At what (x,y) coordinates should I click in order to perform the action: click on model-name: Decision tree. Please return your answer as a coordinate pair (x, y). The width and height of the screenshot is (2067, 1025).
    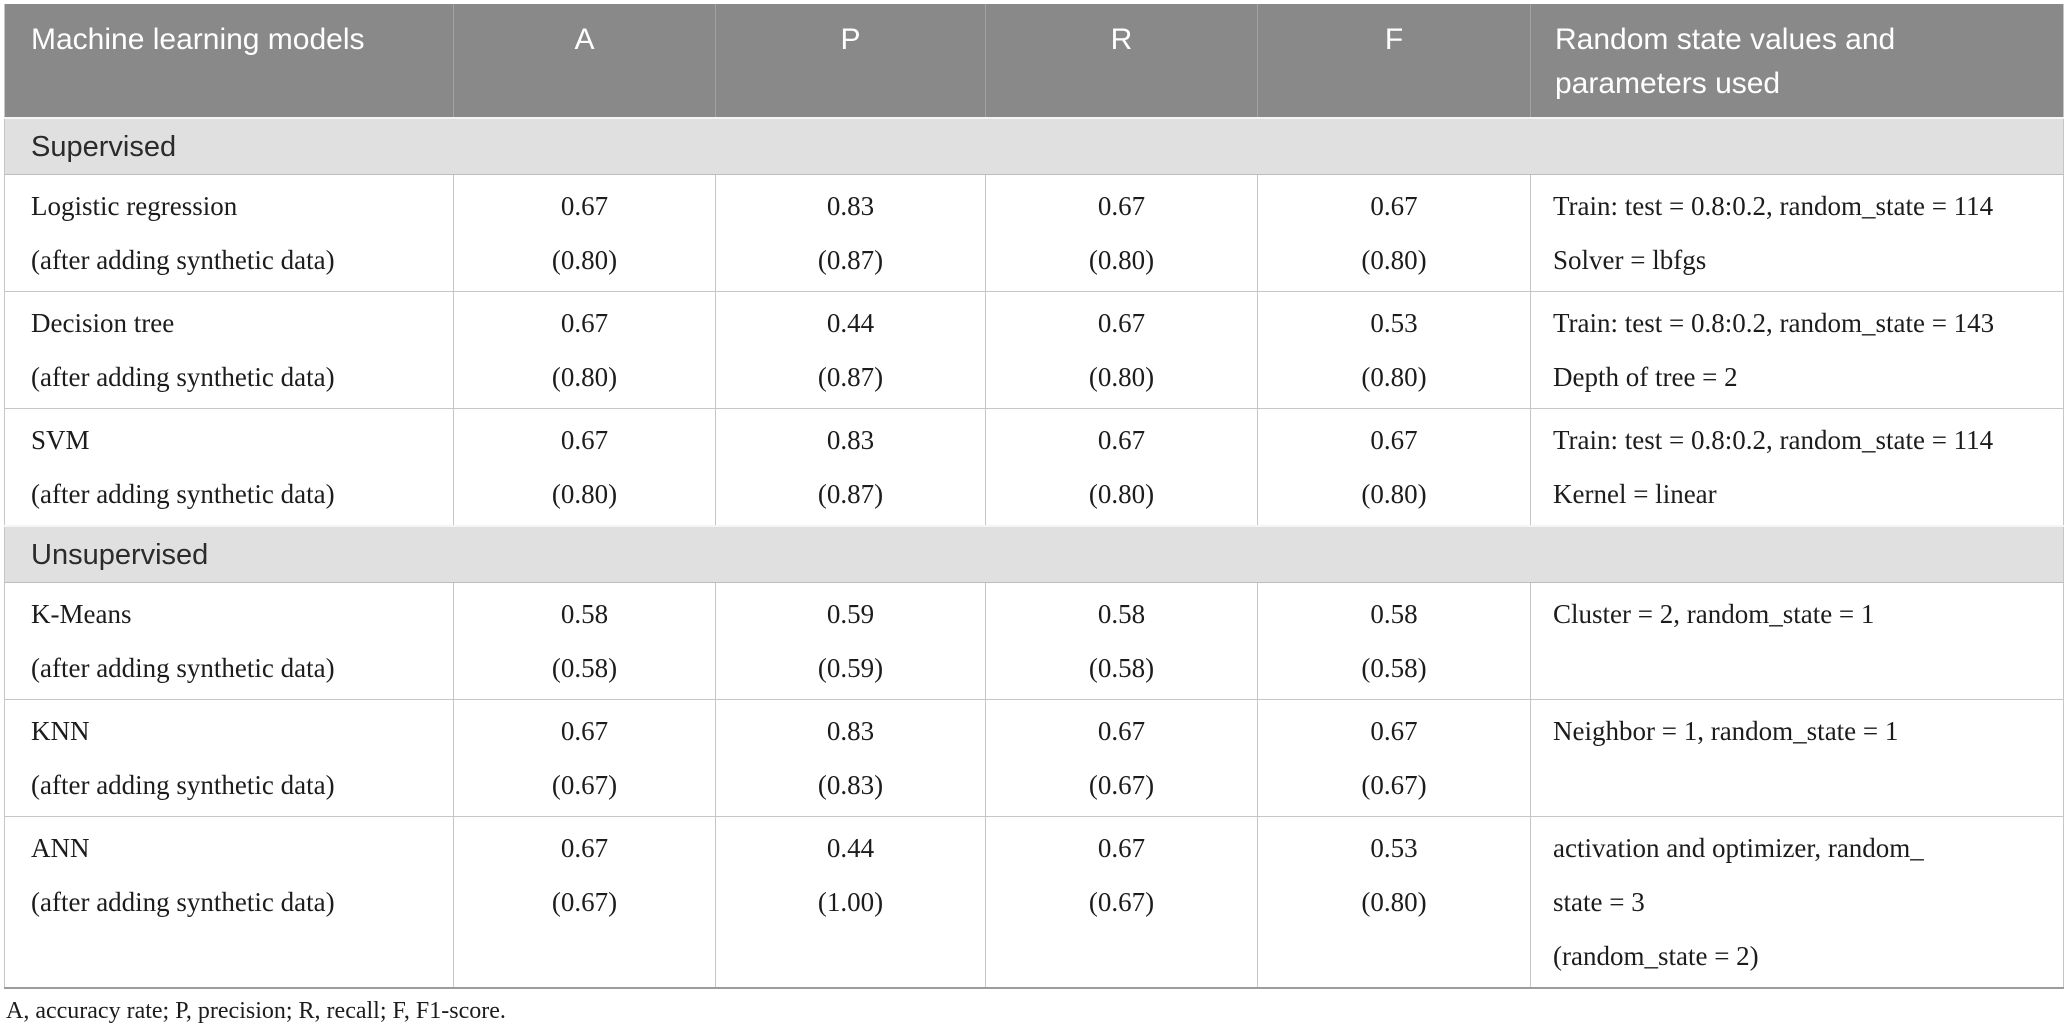
    Looking at the image, I should click on (103, 323).